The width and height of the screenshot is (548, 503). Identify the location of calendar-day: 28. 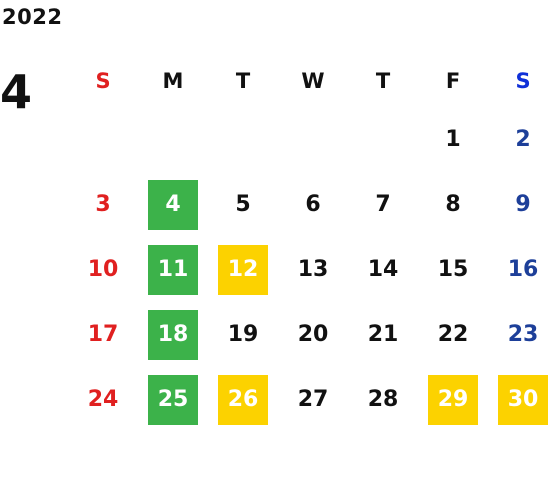
(383, 399).